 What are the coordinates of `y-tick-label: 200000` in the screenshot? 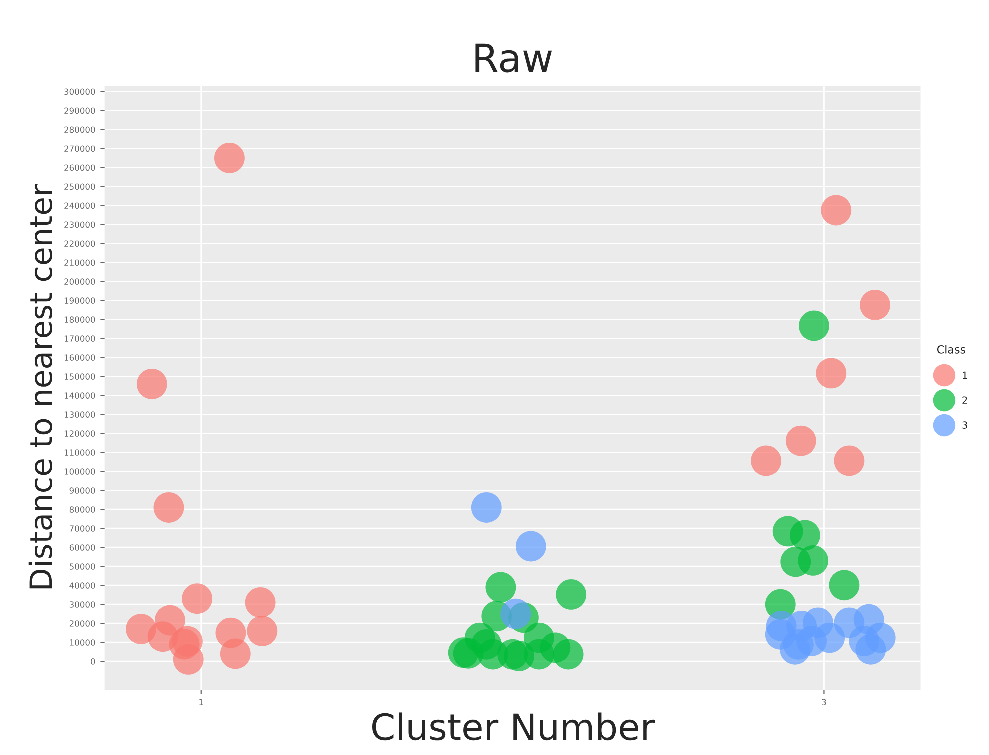 It's located at (80, 281).